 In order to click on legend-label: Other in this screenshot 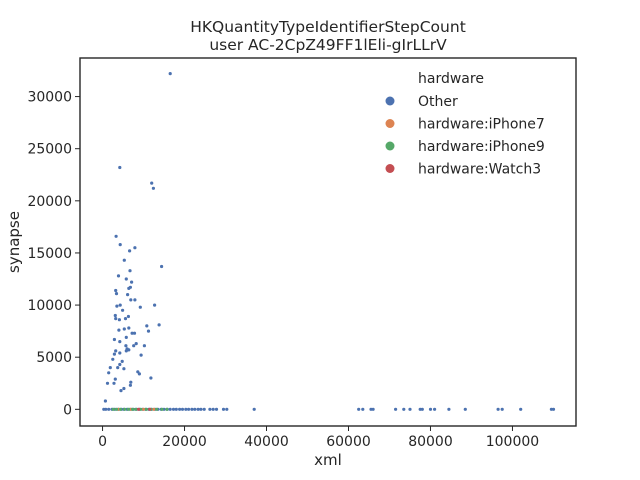, I will do `click(438, 102)`.